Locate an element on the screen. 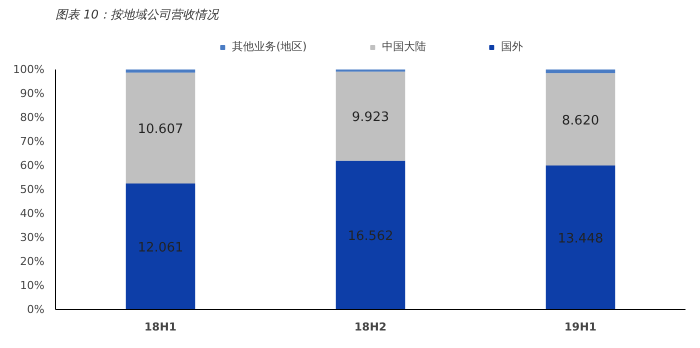 The height and width of the screenshot is (348, 700). annotation: 8.620 is located at coordinates (581, 120).